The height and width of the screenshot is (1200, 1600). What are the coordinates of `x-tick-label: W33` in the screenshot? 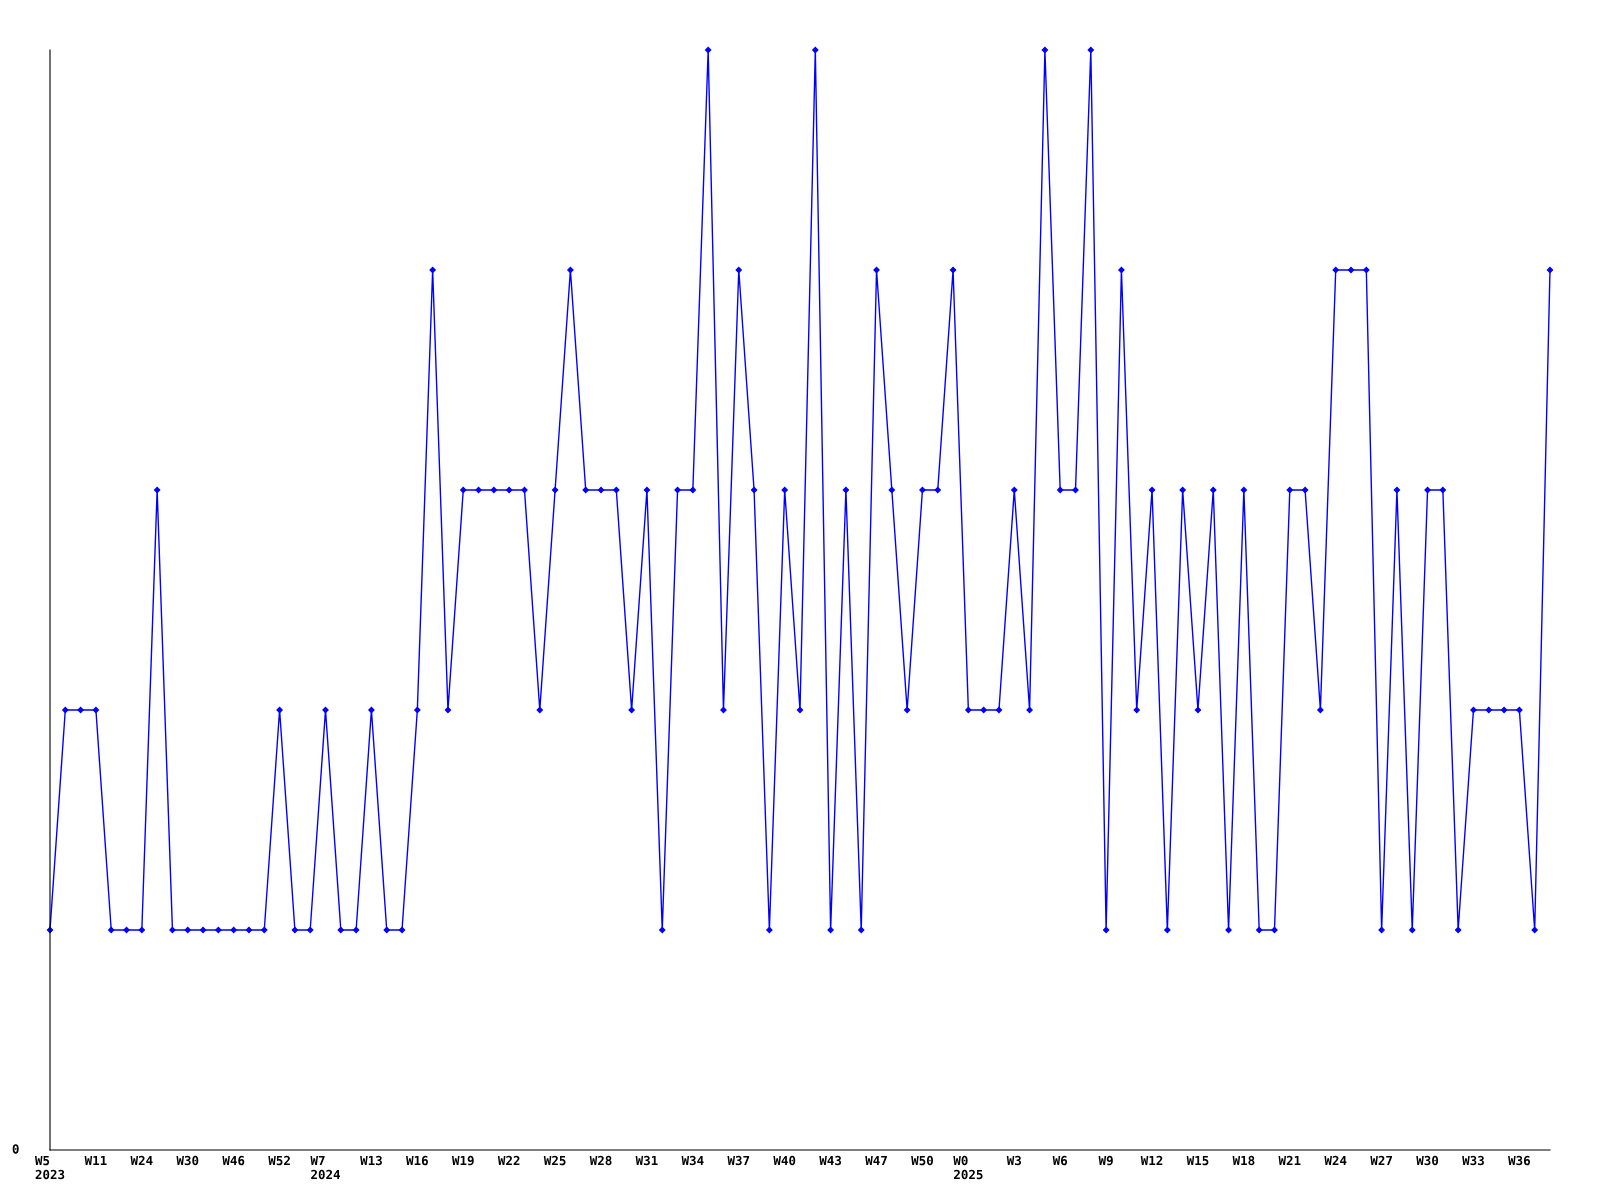 It's located at (1473, 1160).